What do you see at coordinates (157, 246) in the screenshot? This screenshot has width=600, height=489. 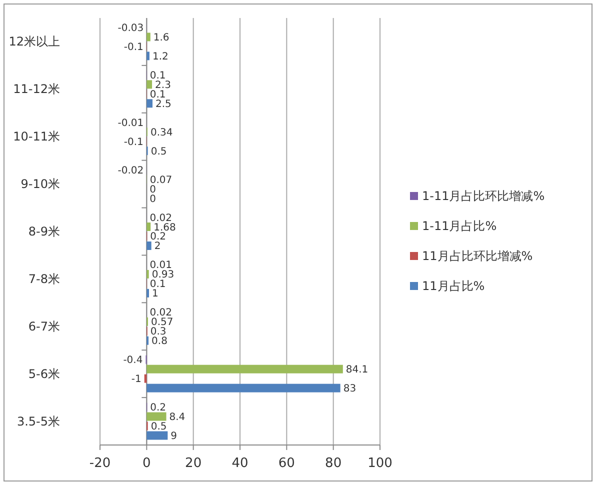 I see `data-label: 2` at bounding box center [157, 246].